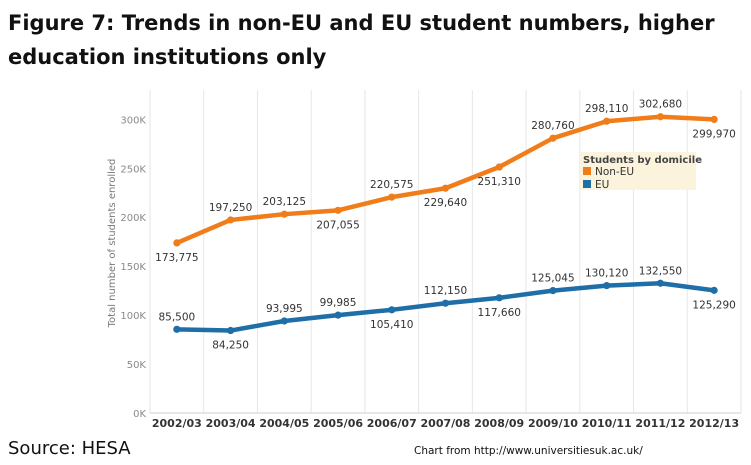  Describe the element at coordinates (284, 202) in the screenshot. I see `data-label: 203,125` at that location.